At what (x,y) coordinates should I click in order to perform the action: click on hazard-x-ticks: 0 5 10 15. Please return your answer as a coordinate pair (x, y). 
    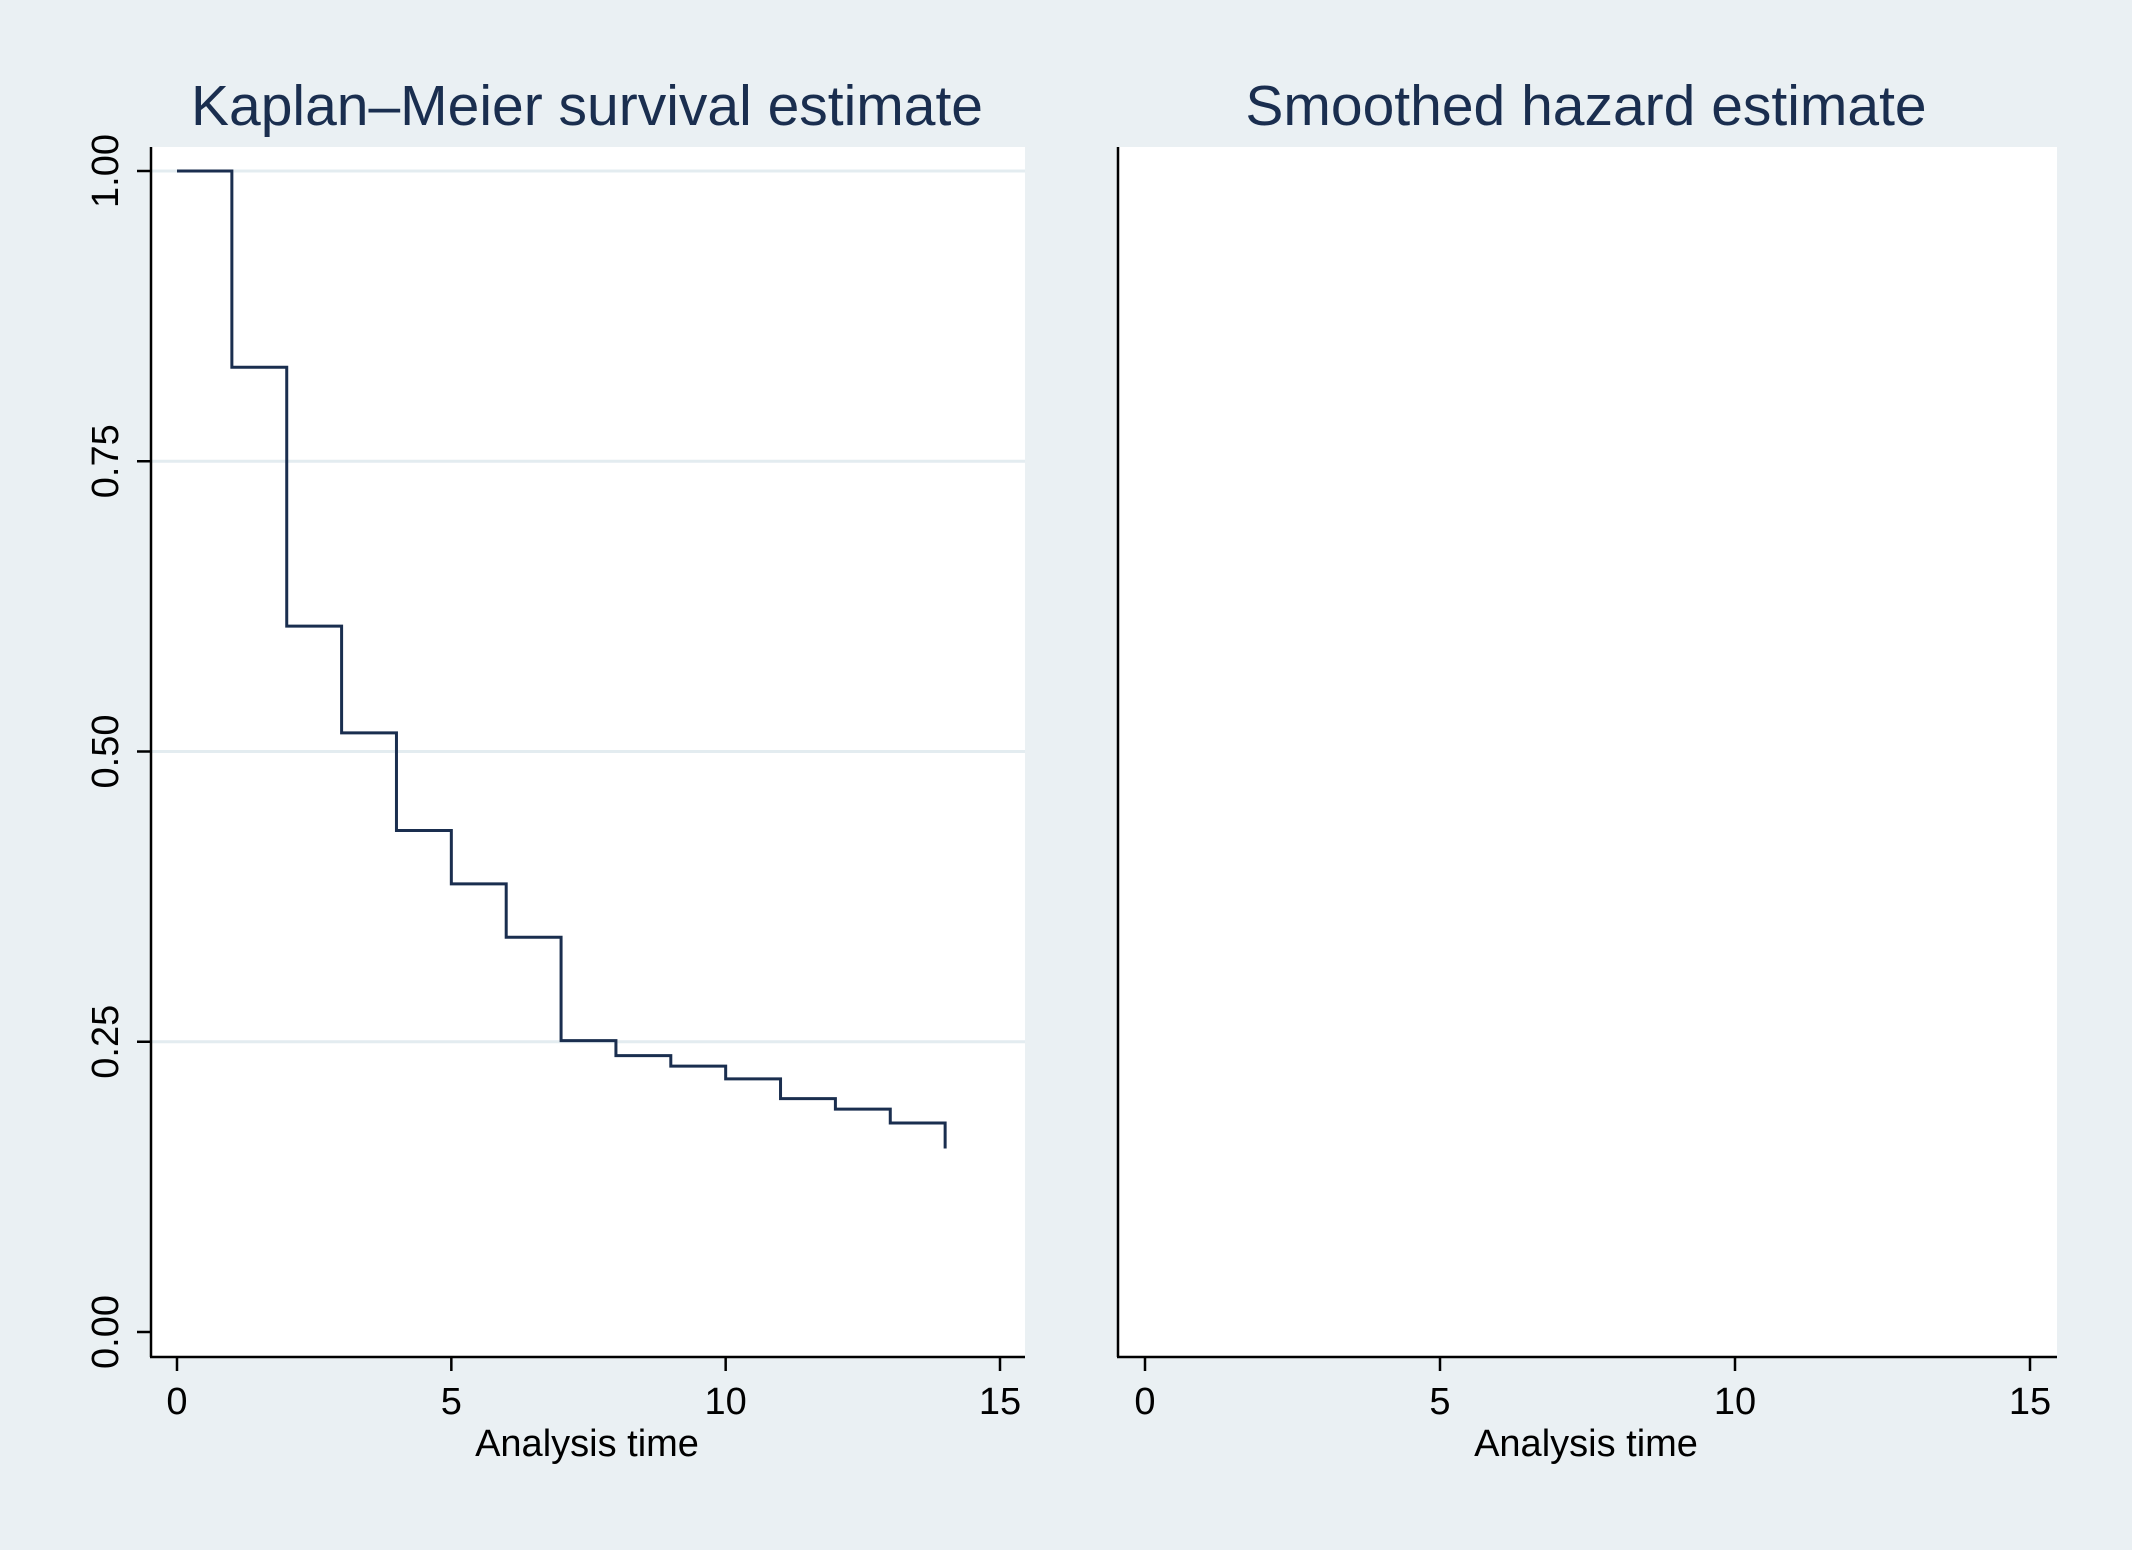
    Looking at the image, I should click on (1592, 1390).